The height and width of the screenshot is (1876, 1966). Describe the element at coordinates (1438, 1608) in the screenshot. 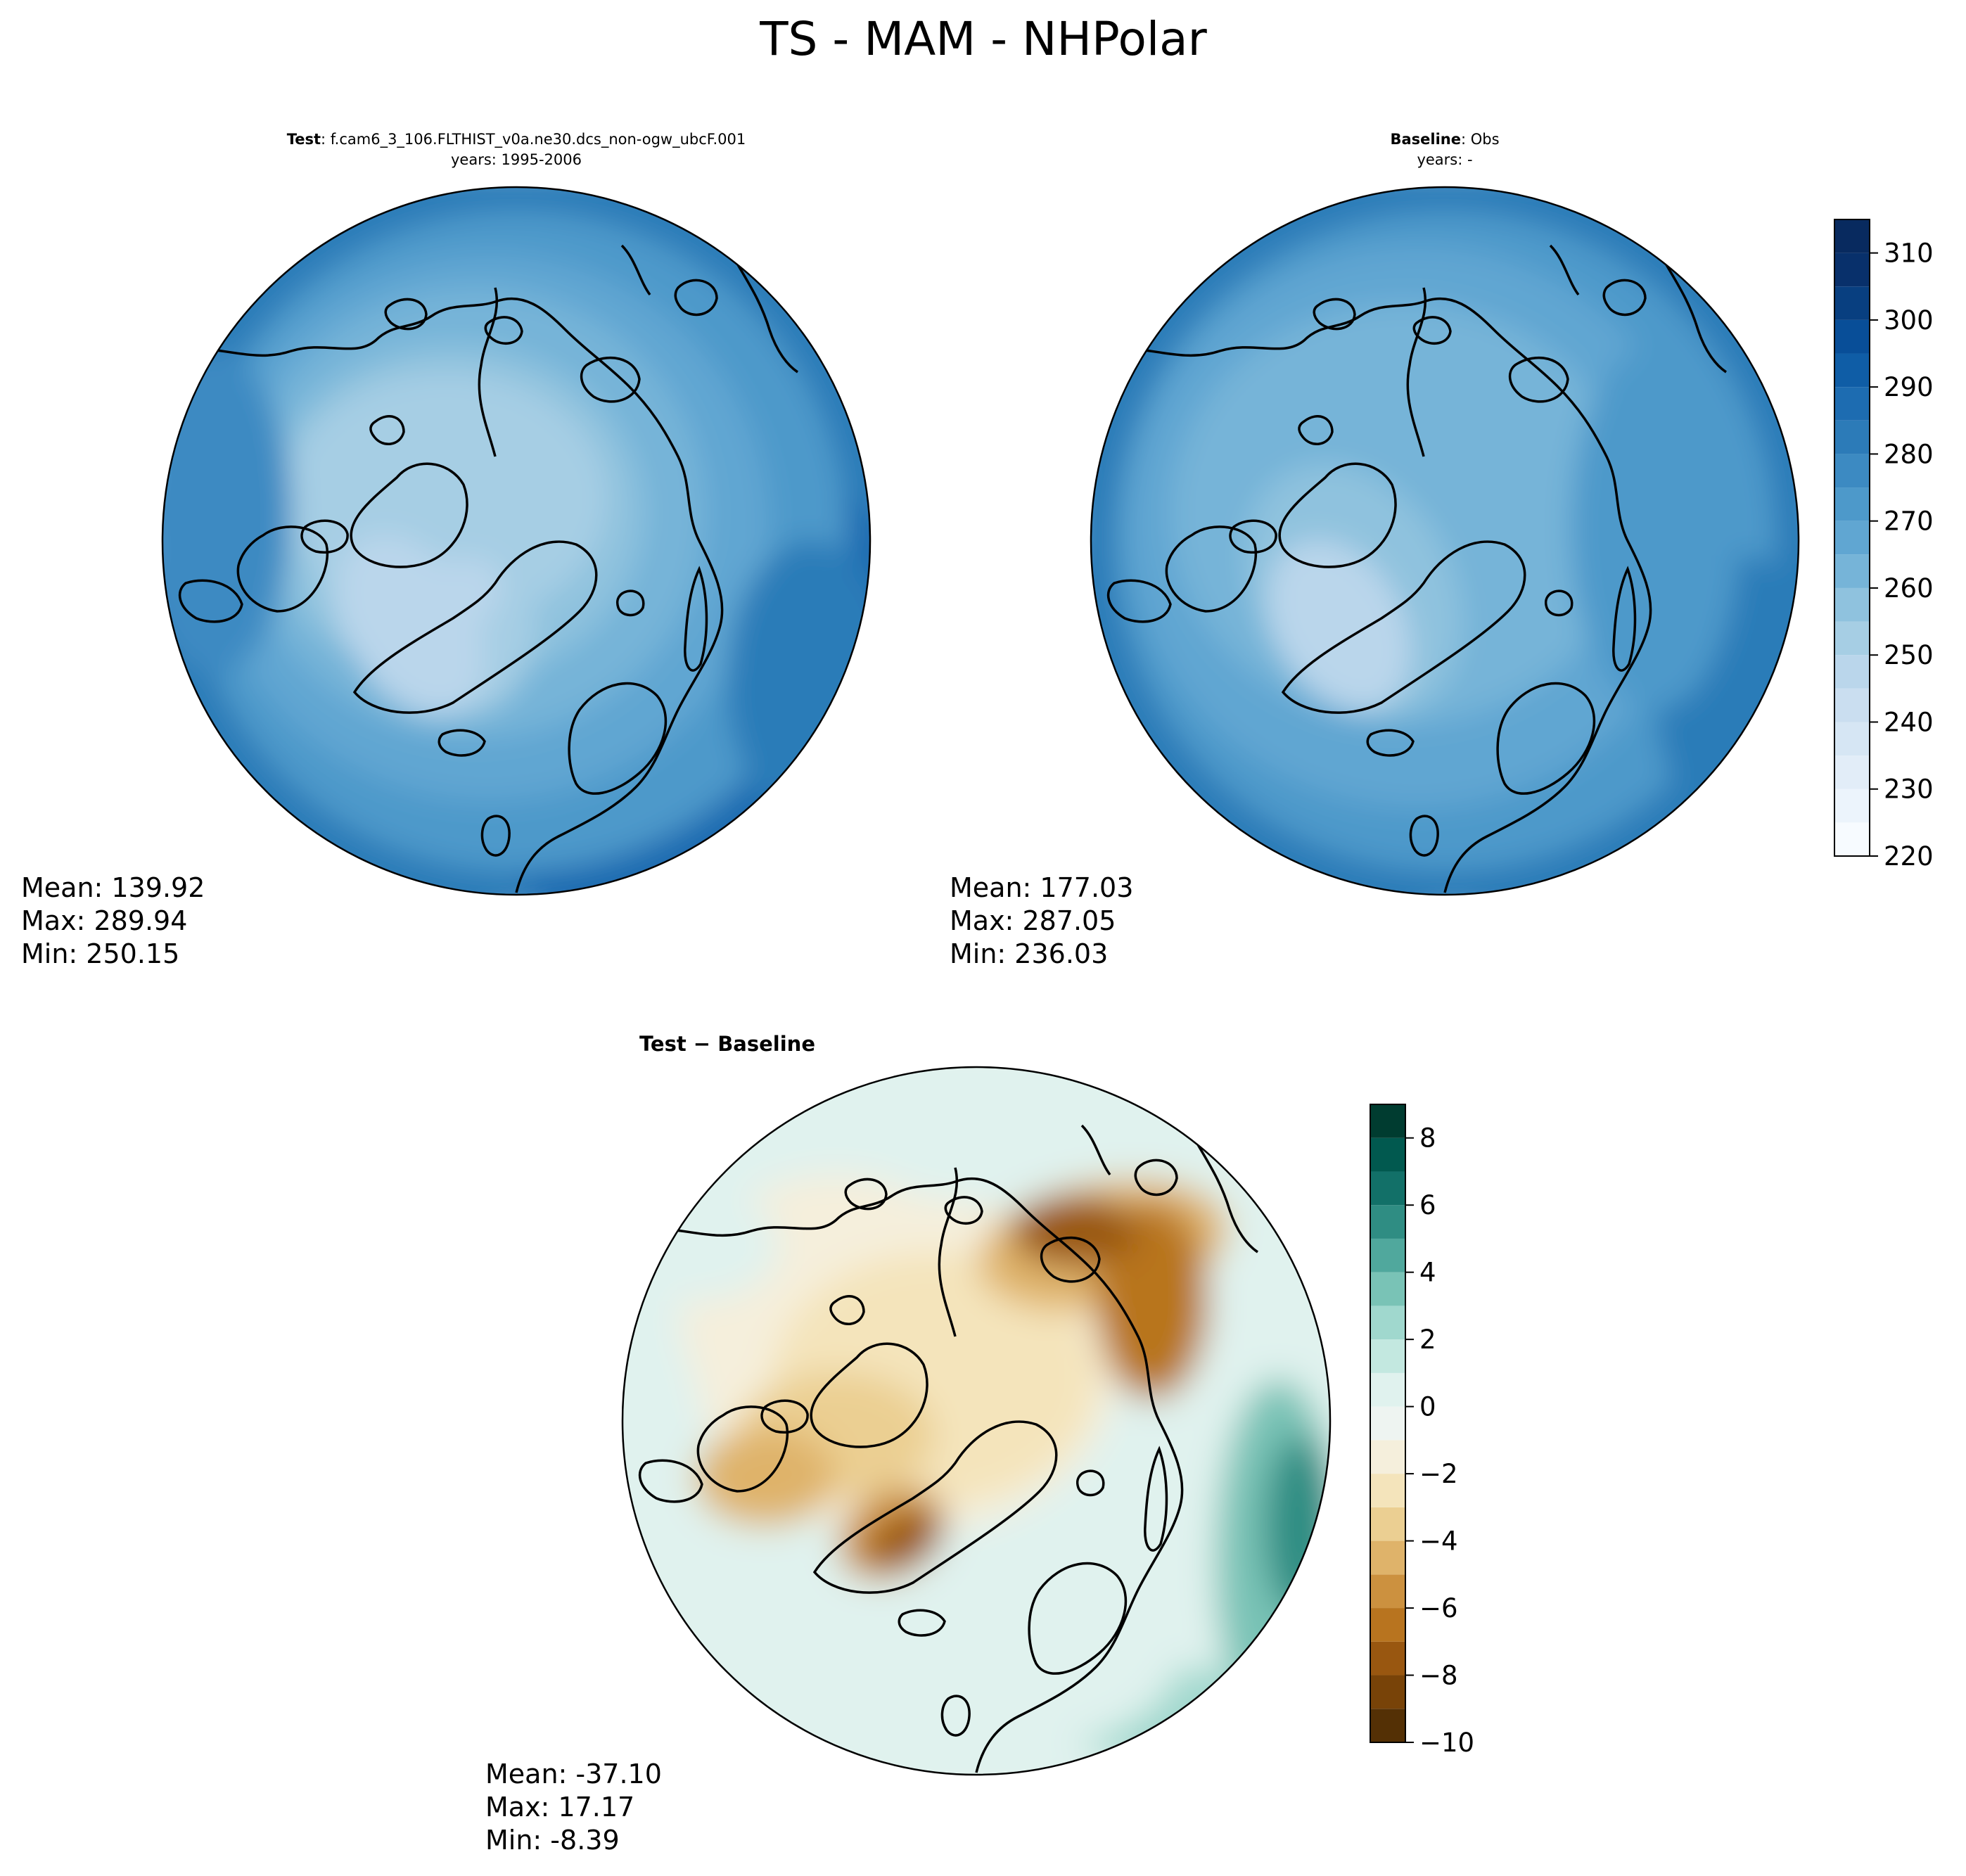

I see `difference-colorbar-tick-label: −6` at that location.